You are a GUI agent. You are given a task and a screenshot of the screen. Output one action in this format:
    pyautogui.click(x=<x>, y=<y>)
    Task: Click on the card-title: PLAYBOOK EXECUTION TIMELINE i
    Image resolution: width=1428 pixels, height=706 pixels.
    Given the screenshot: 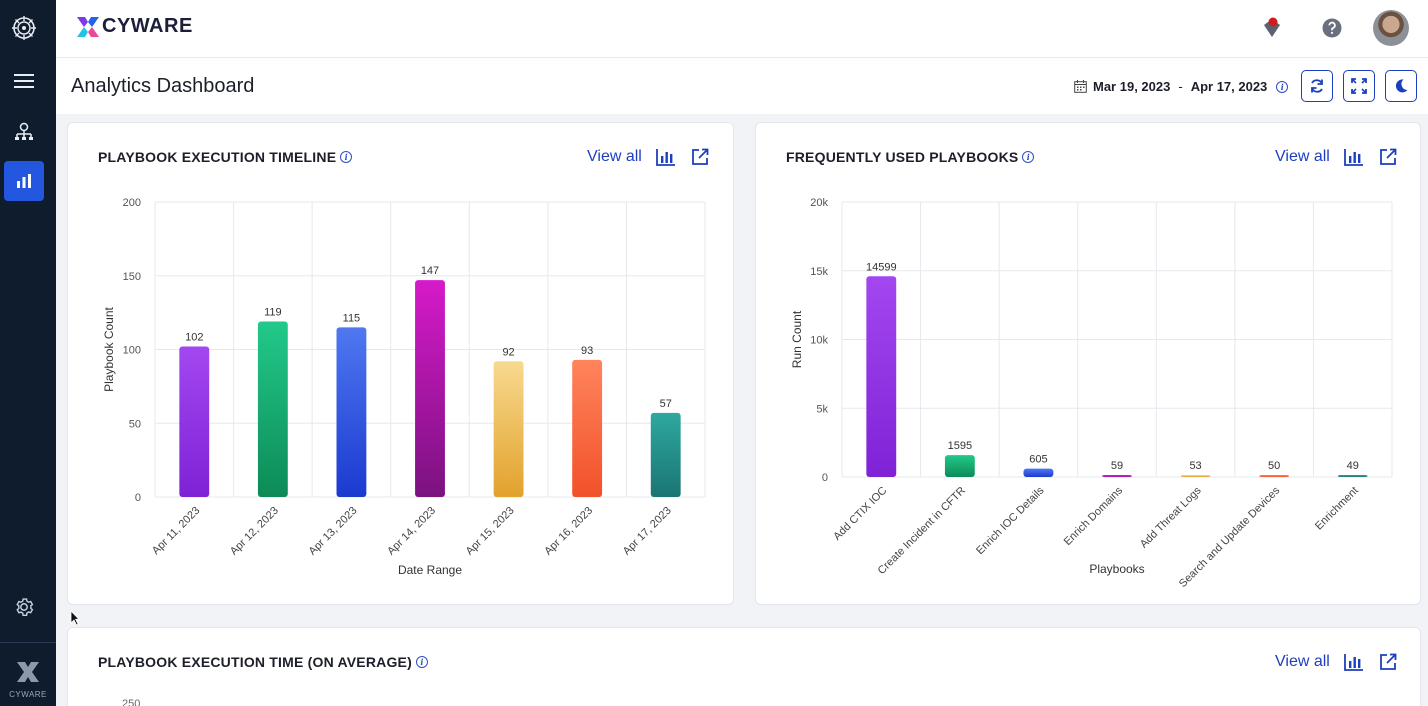 What is the action you would take?
    pyautogui.click(x=225, y=157)
    